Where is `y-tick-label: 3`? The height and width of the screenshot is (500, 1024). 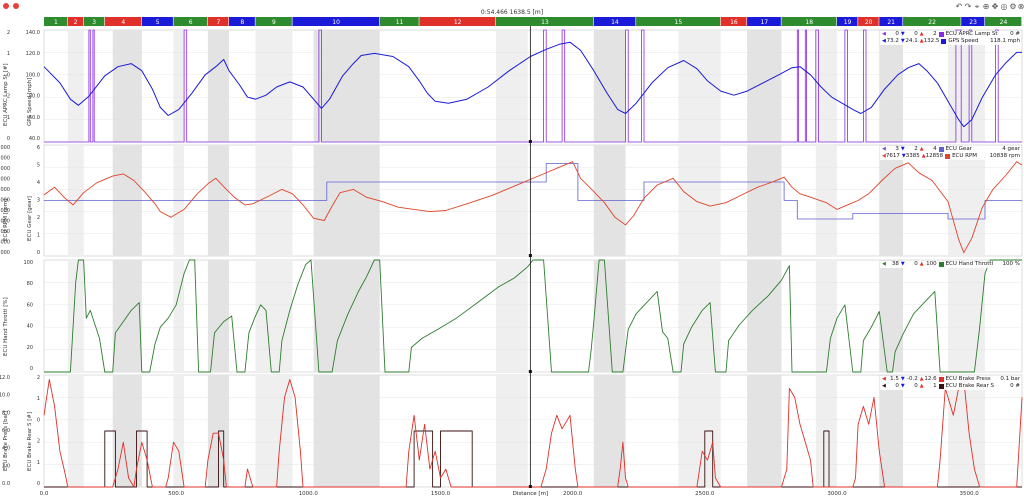
y-tick-label: 3 is located at coordinates (38, 201).